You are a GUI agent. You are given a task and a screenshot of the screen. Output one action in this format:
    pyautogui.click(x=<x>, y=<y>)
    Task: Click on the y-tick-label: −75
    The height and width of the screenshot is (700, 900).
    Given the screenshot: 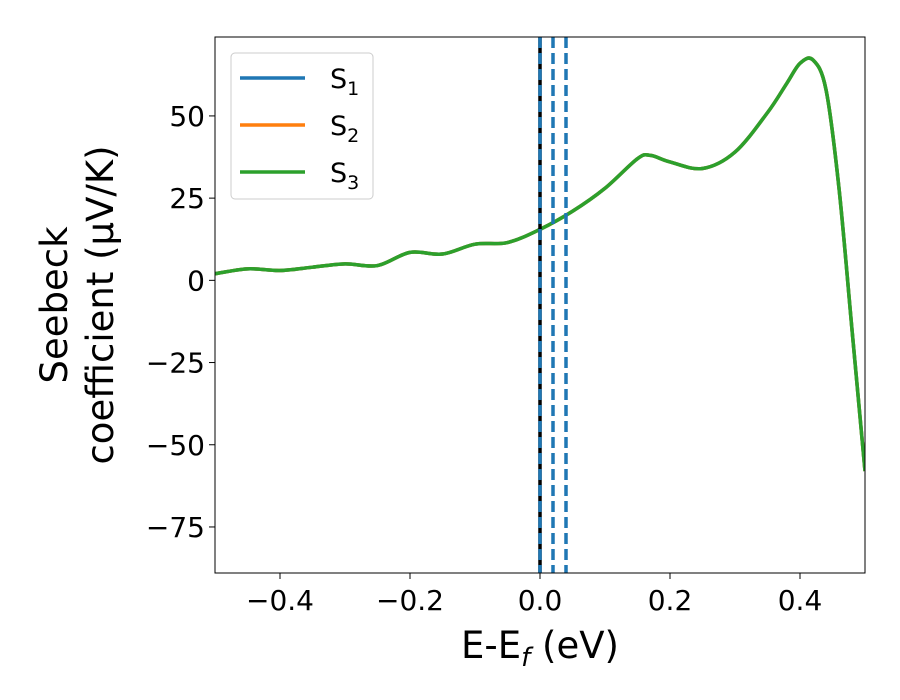 What is the action you would take?
    pyautogui.click(x=175, y=527)
    